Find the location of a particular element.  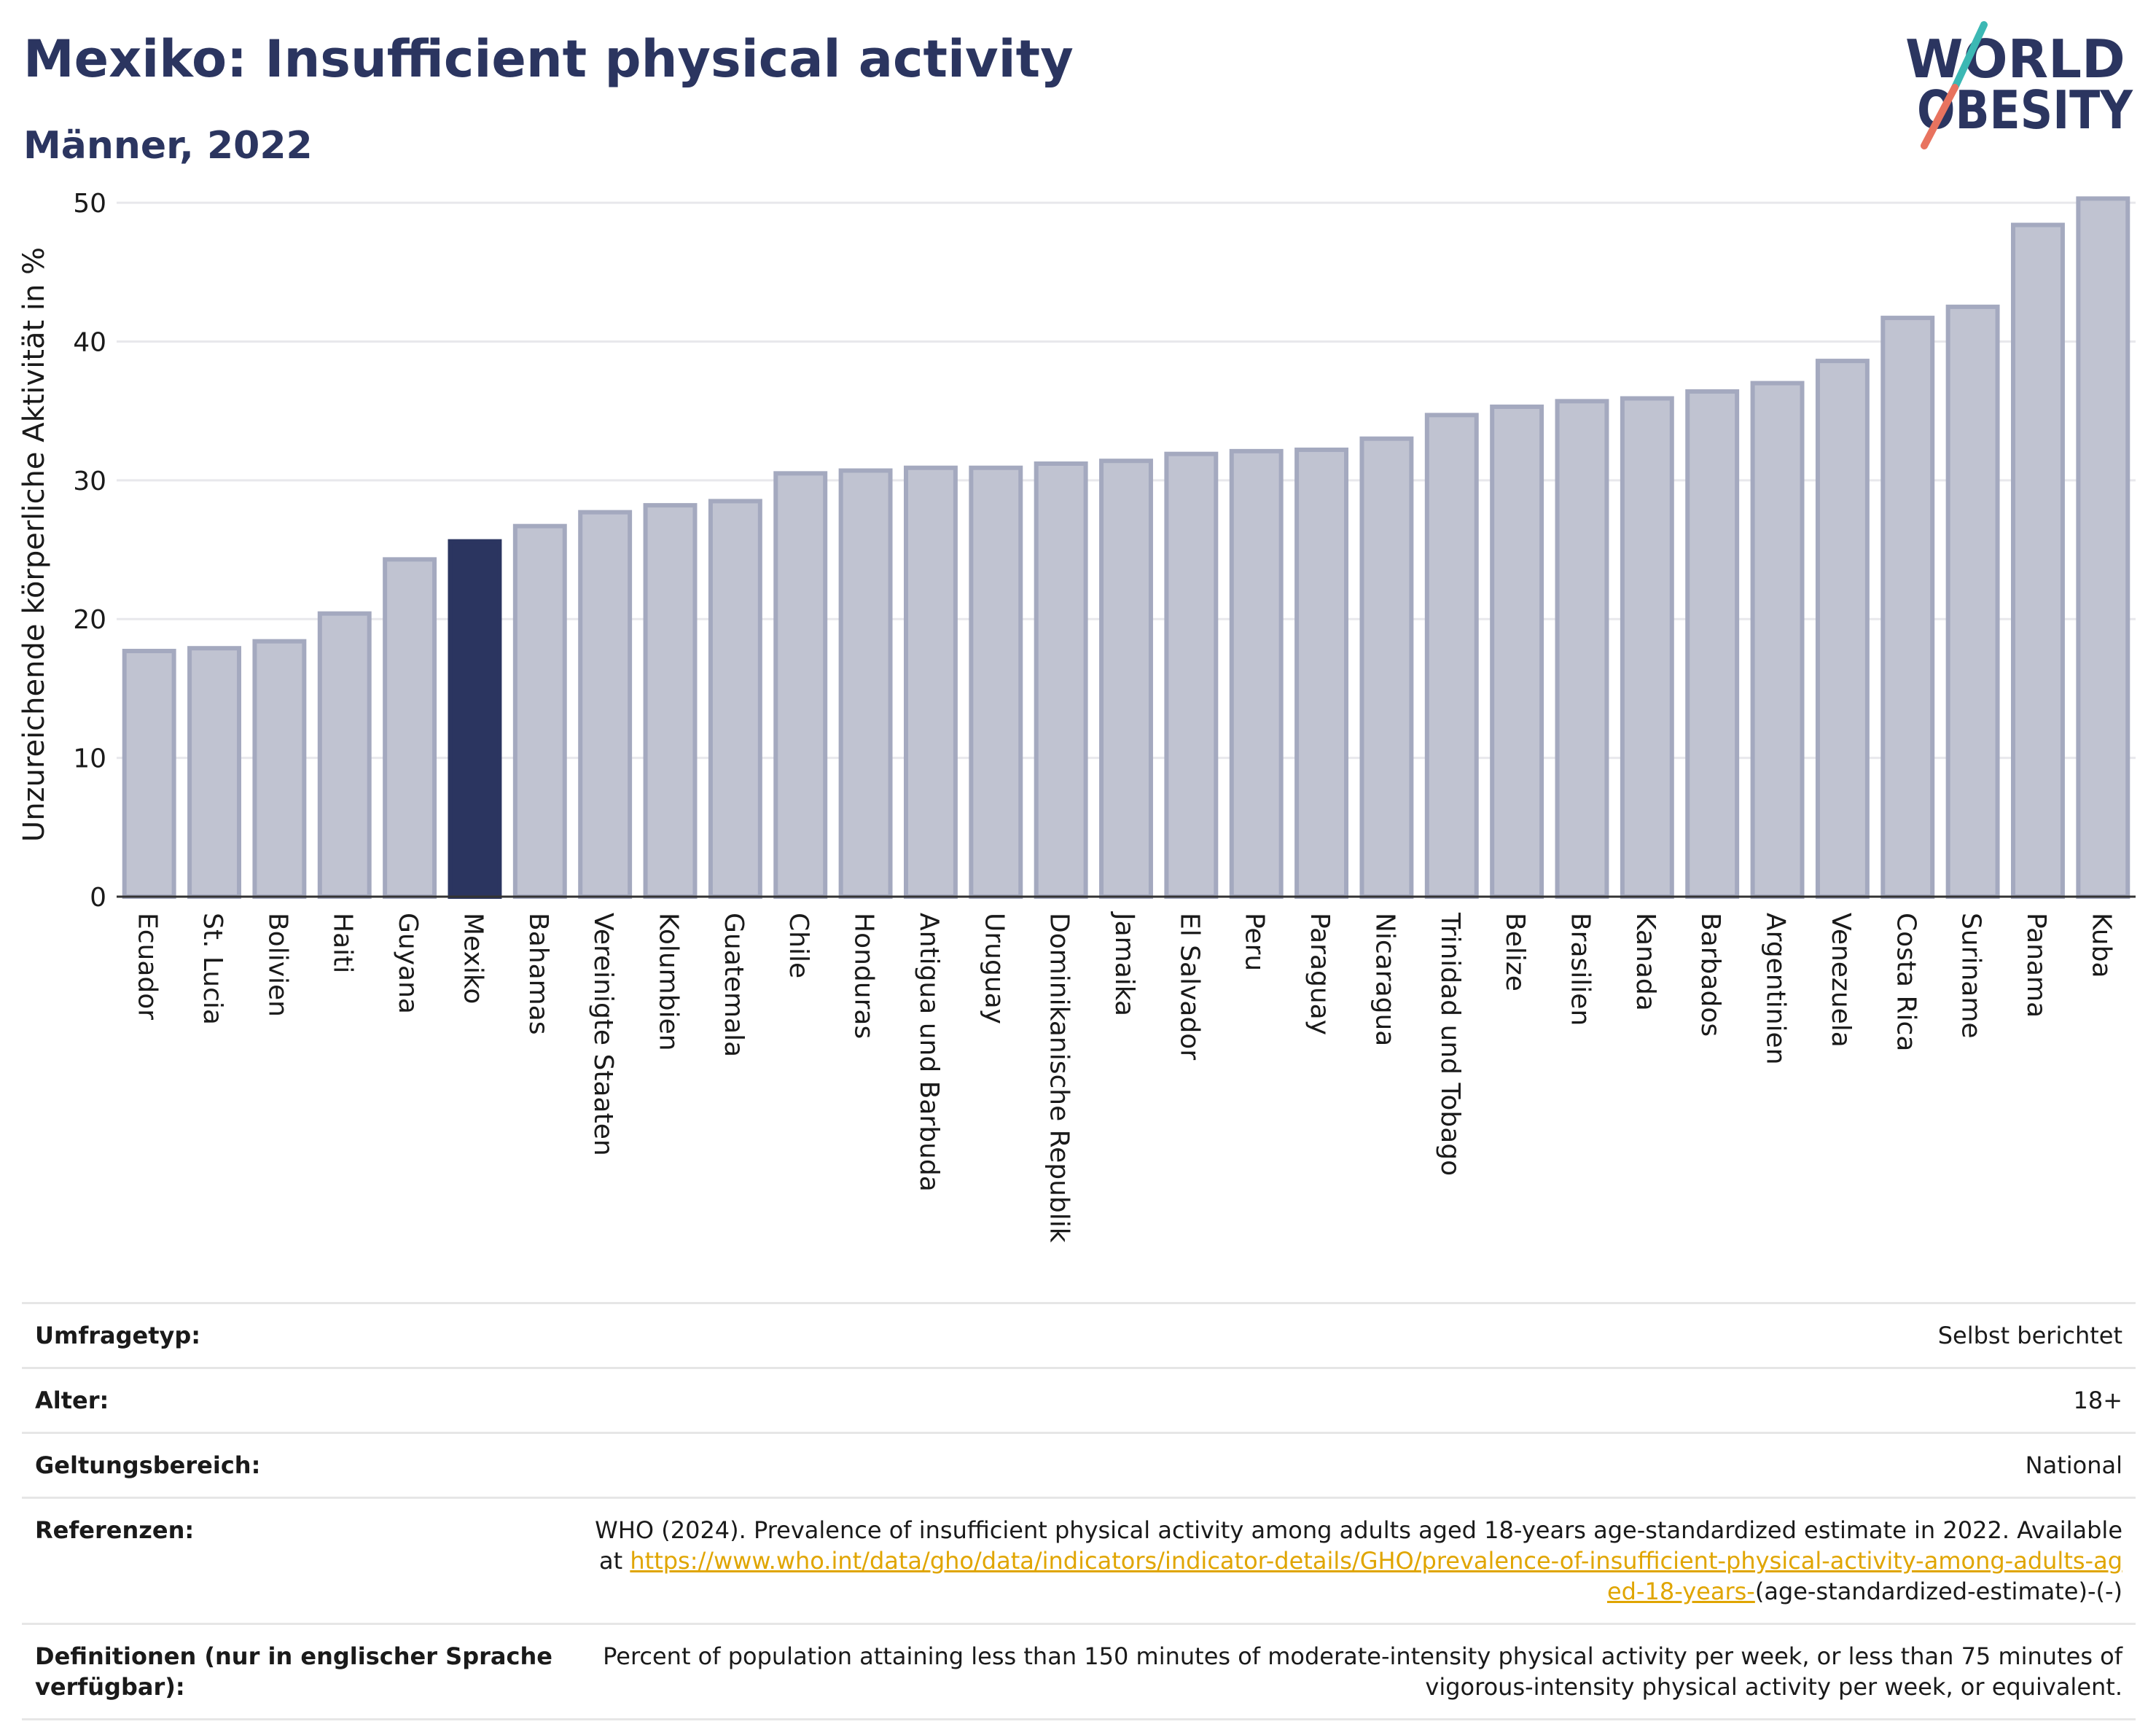

x-tick-label: Kanada is located at coordinates (1645, 962).